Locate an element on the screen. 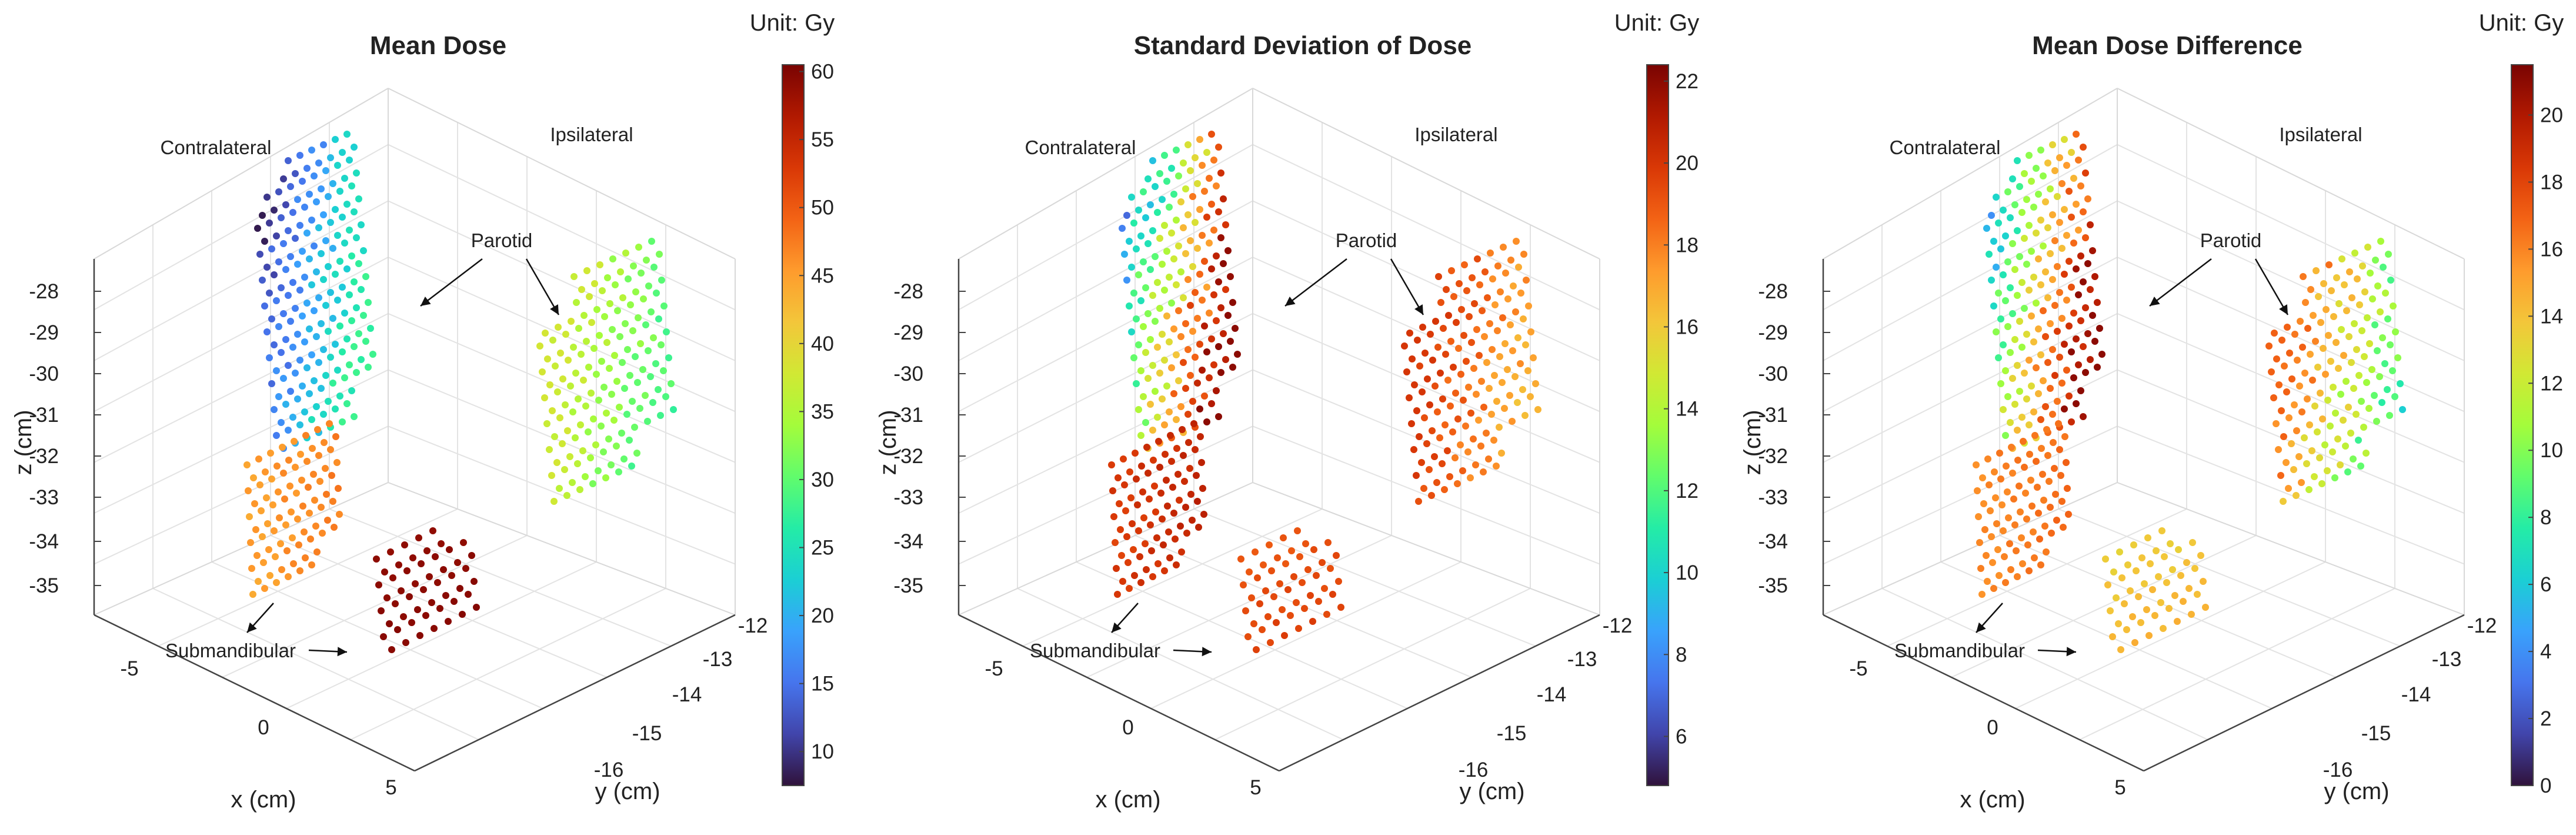 The width and height of the screenshot is (2576, 835). x-axis-line is located at coordinates (254, 693).